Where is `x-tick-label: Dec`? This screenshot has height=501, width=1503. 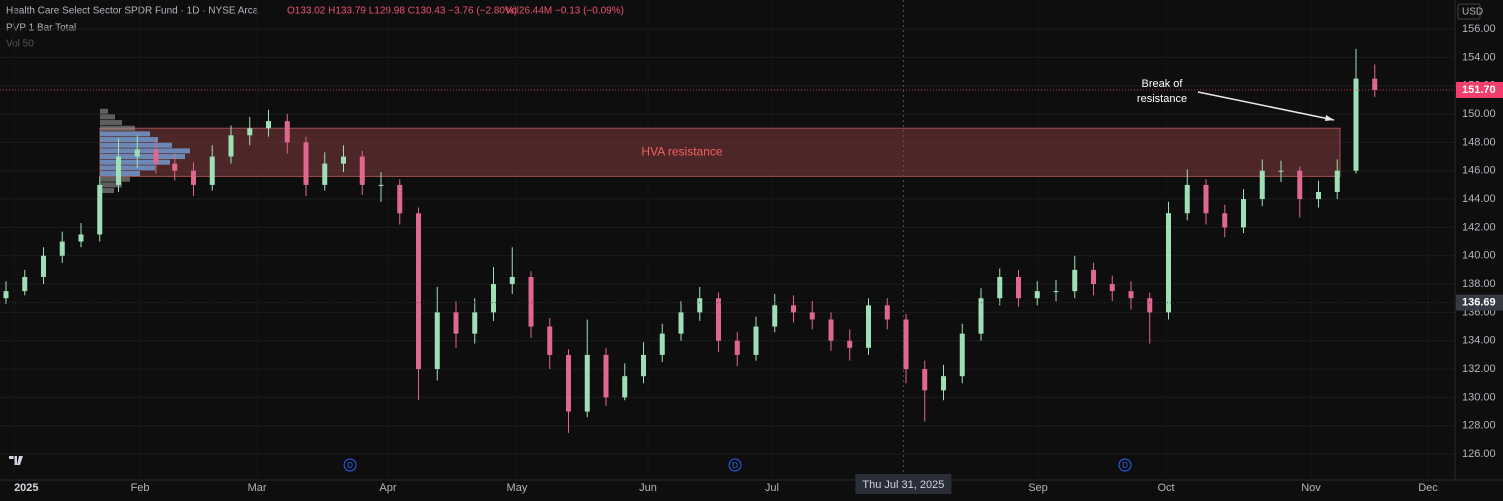
x-tick-label: Dec is located at coordinates (1428, 488).